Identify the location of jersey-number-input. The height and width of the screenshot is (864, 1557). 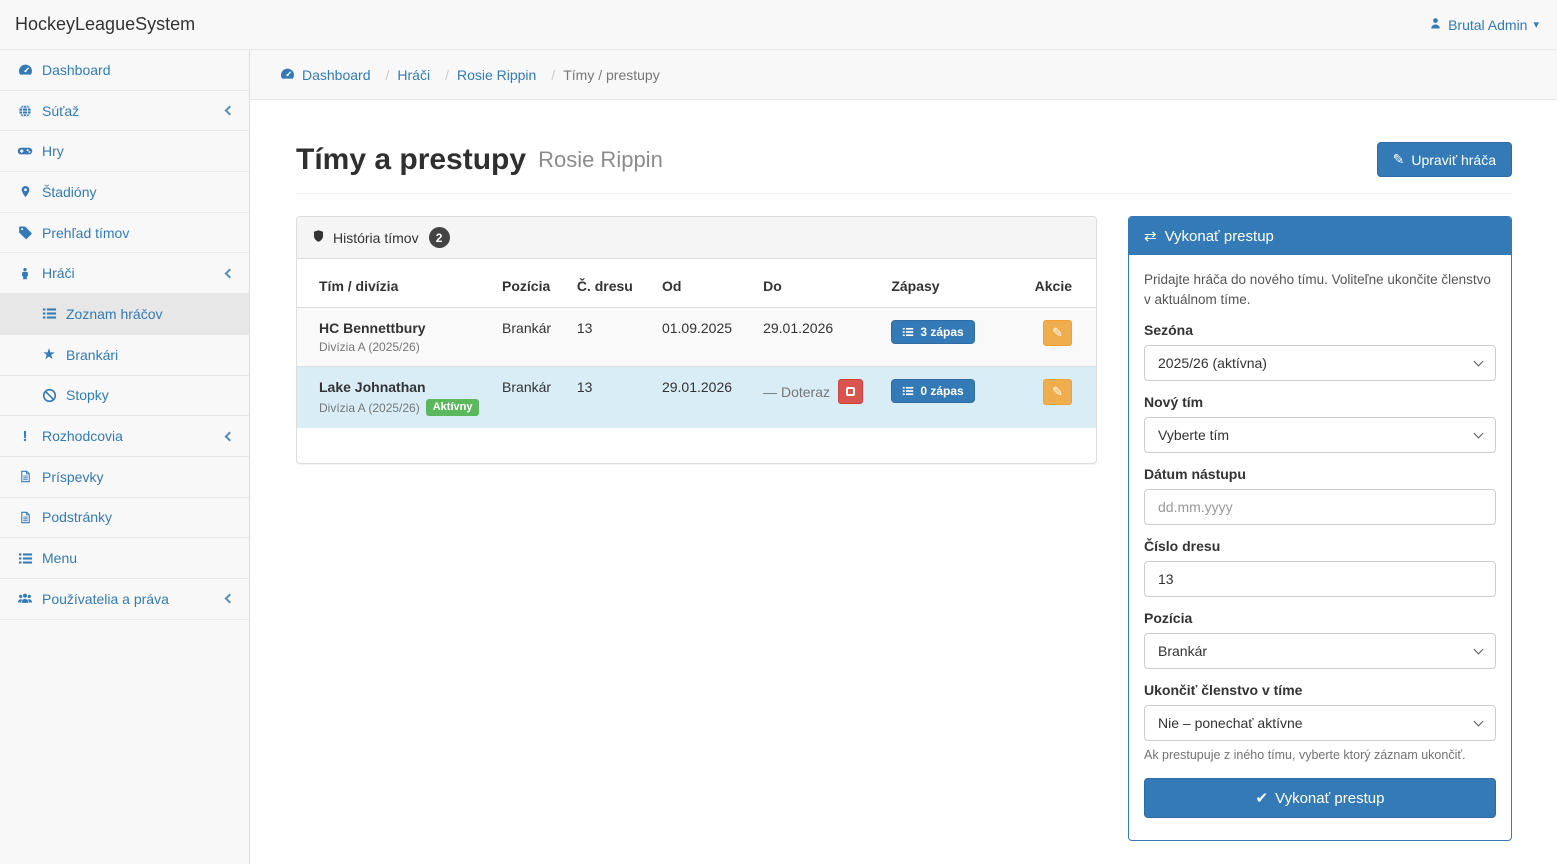
(1320, 579).